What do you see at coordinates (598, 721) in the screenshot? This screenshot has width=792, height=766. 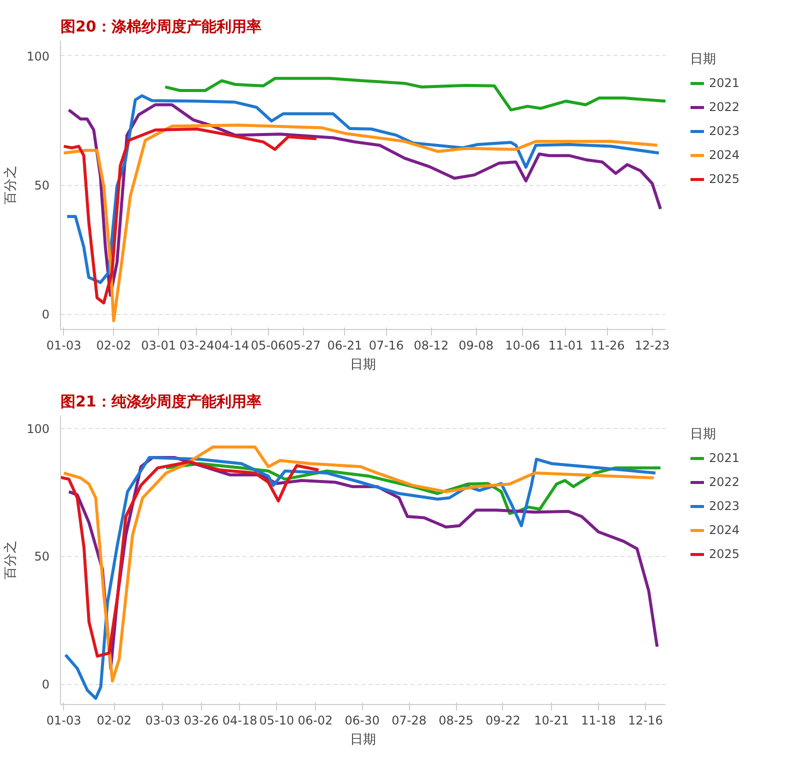 I see `x-tick-label: 11-18` at bounding box center [598, 721].